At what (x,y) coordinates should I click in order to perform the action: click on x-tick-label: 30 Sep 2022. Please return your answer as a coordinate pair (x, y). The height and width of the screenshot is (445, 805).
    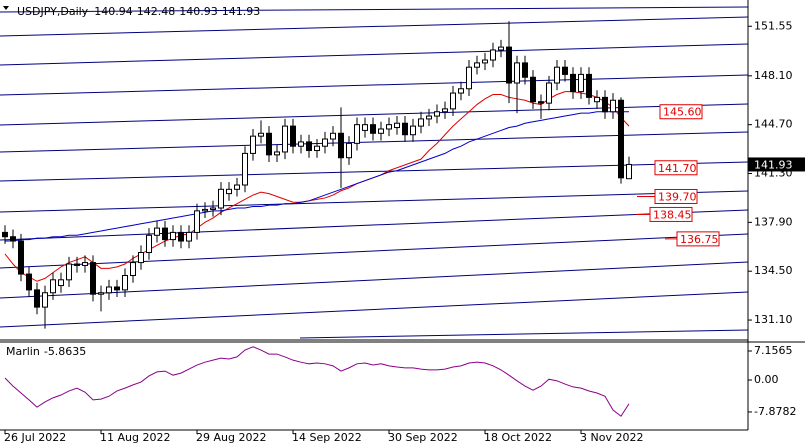
    Looking at the image, I should click on (423, 437).